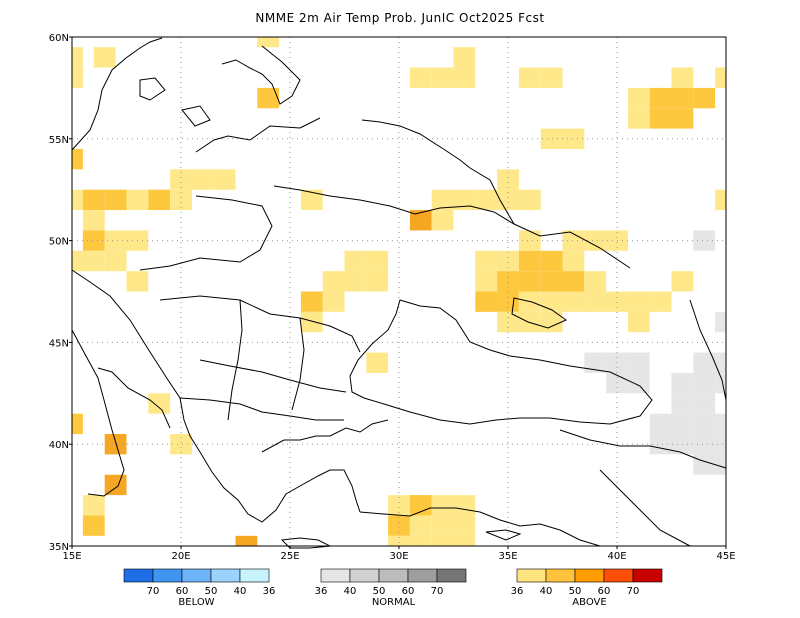 The height and width of the screenshot is (618, 800). I want to click on lon-tick-label: 15E, so click(71, 556).